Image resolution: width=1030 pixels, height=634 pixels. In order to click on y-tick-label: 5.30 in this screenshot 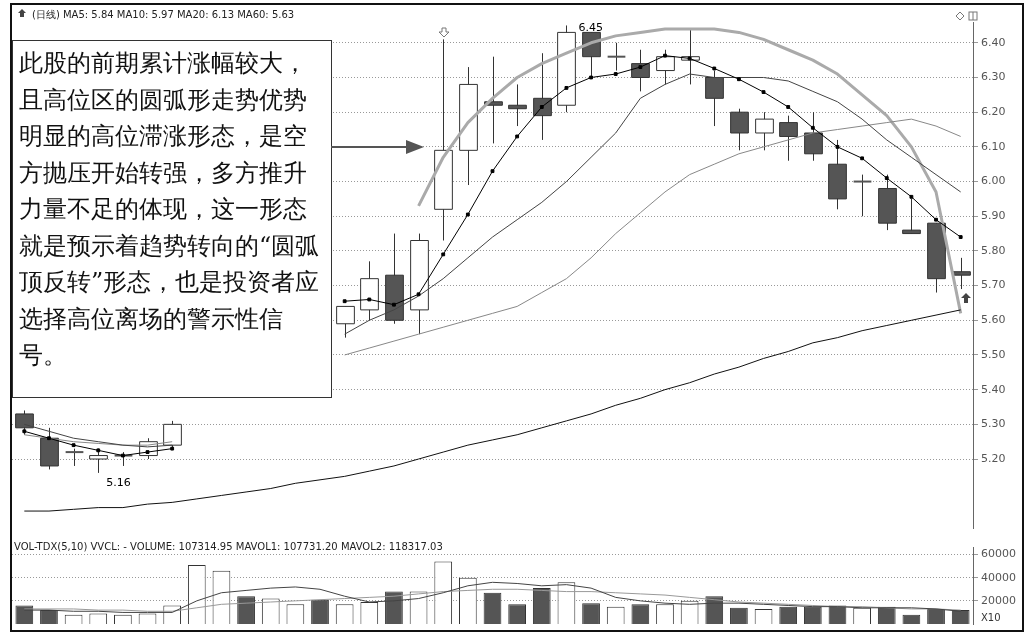, I will do `click(993, 424)`.